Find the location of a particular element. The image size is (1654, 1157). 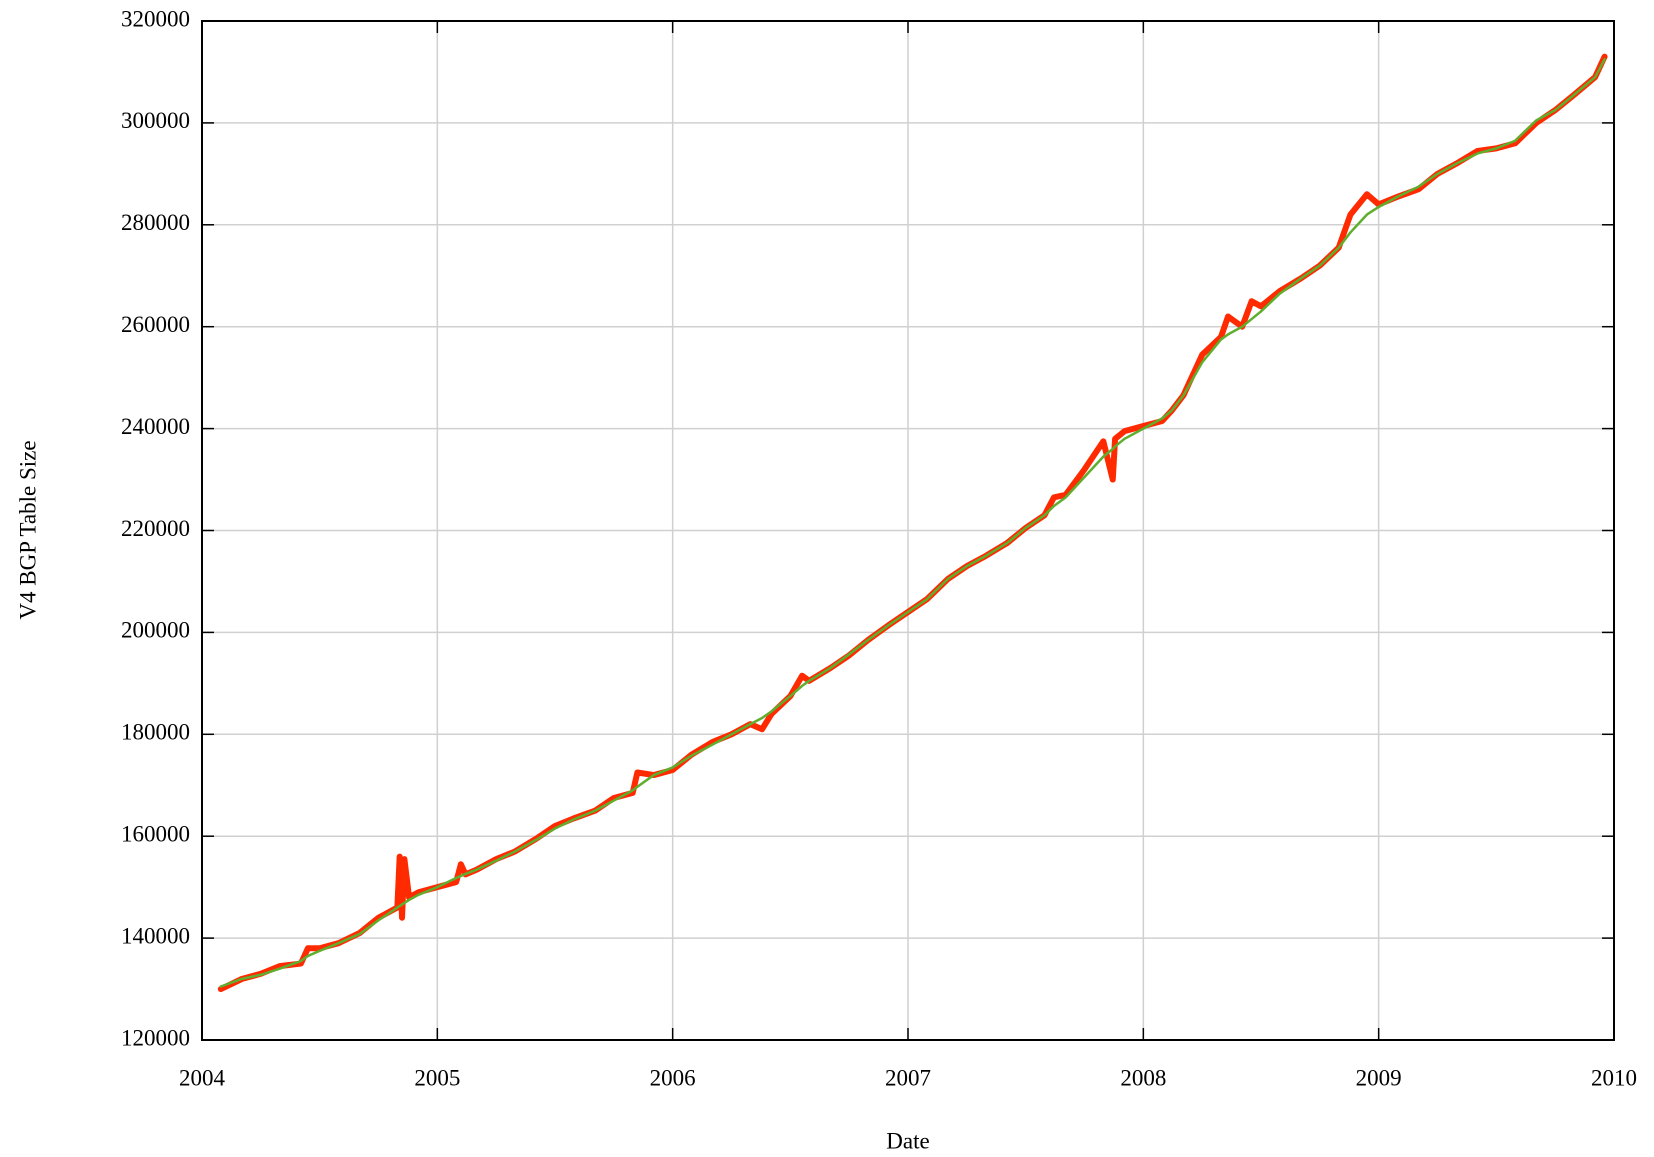

y-tick-label: 160000 is located at coordinates (155, 833).